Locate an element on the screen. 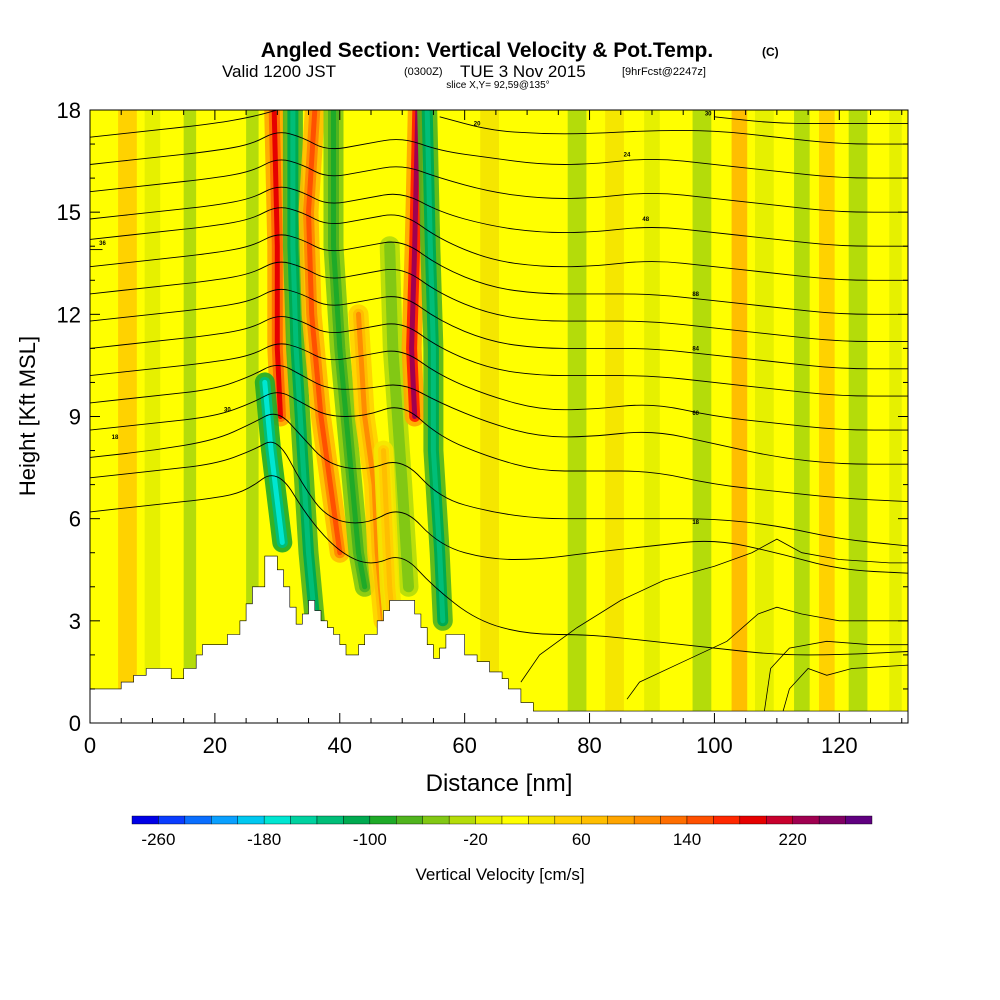  colorbar: -260 -180 -100 -20 60 140 220 is located at coordinates (502, 832).